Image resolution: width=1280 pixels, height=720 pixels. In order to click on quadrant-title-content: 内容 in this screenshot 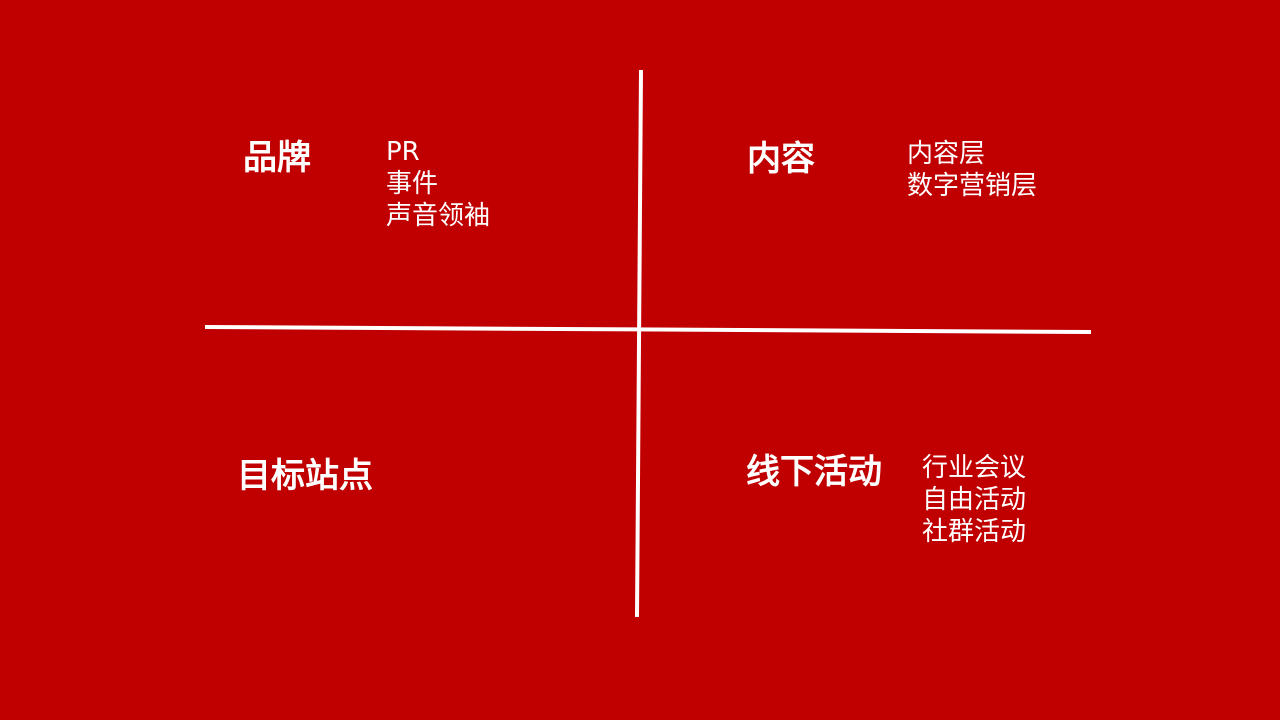, I will do `click(781, 159)`.